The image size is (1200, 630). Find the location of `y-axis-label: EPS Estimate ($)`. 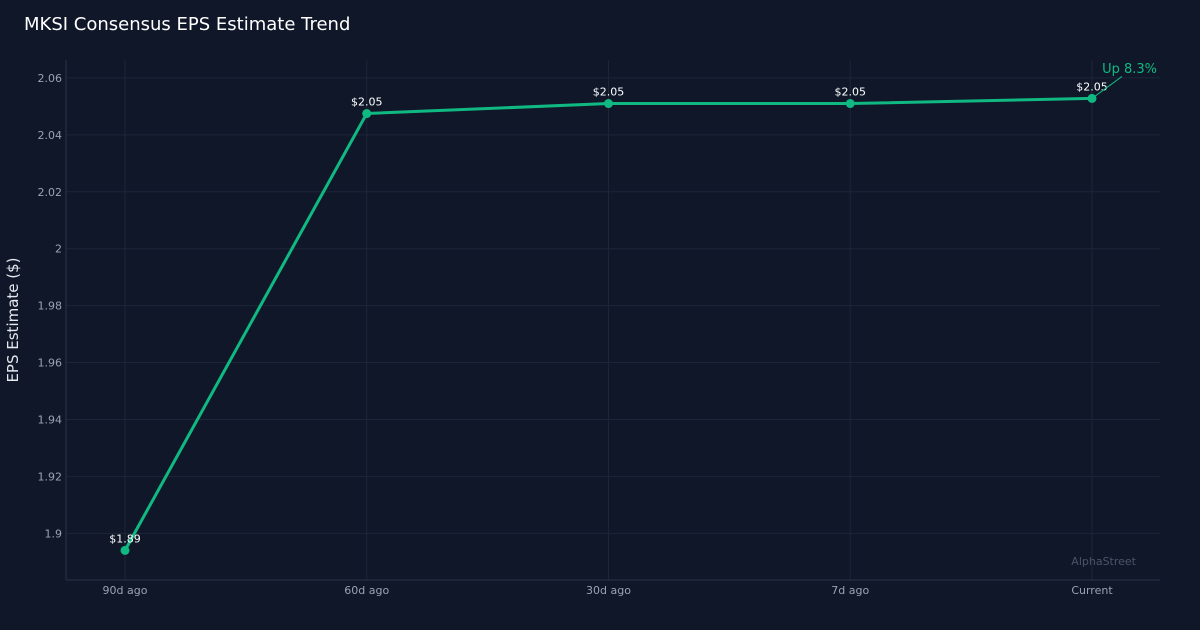

y-axis-label: EPS Estimate ($) is located at coordinates (13, 319).